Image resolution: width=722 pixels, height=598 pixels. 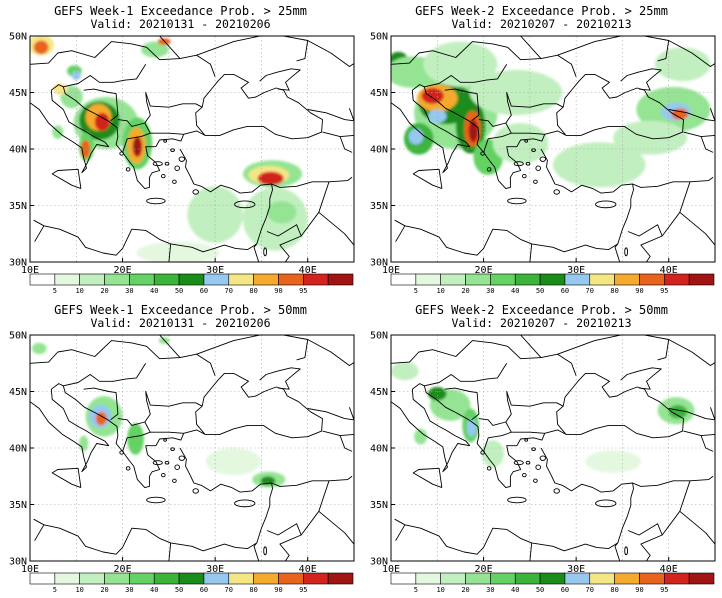 I want to click on panel-title: GEFS Week-1 Exceedance Prob. > 25mm, so click(x=180, y=11).